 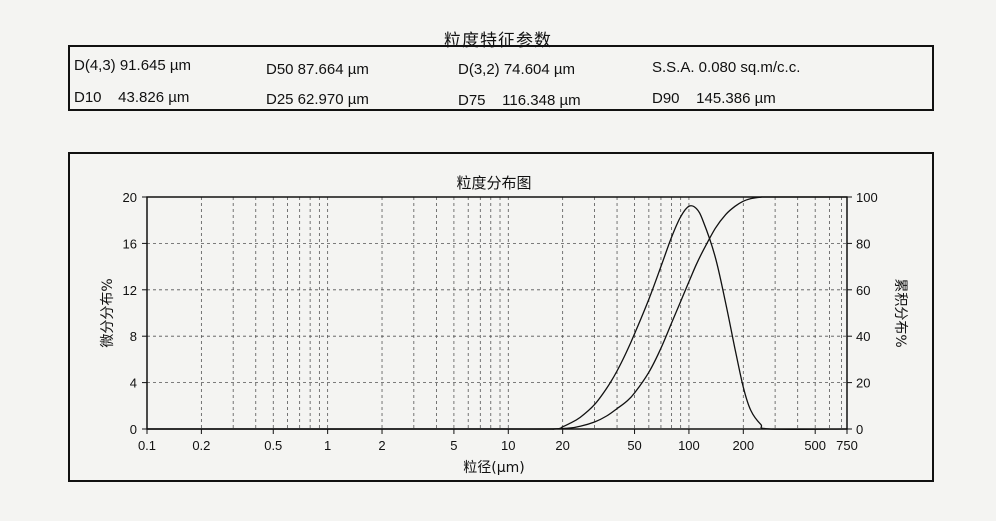 What do you see at coordinates (900, 312) in the screenshot?
I see `y2-axis-title: 累积分布%` at bounding box center [900, 312].